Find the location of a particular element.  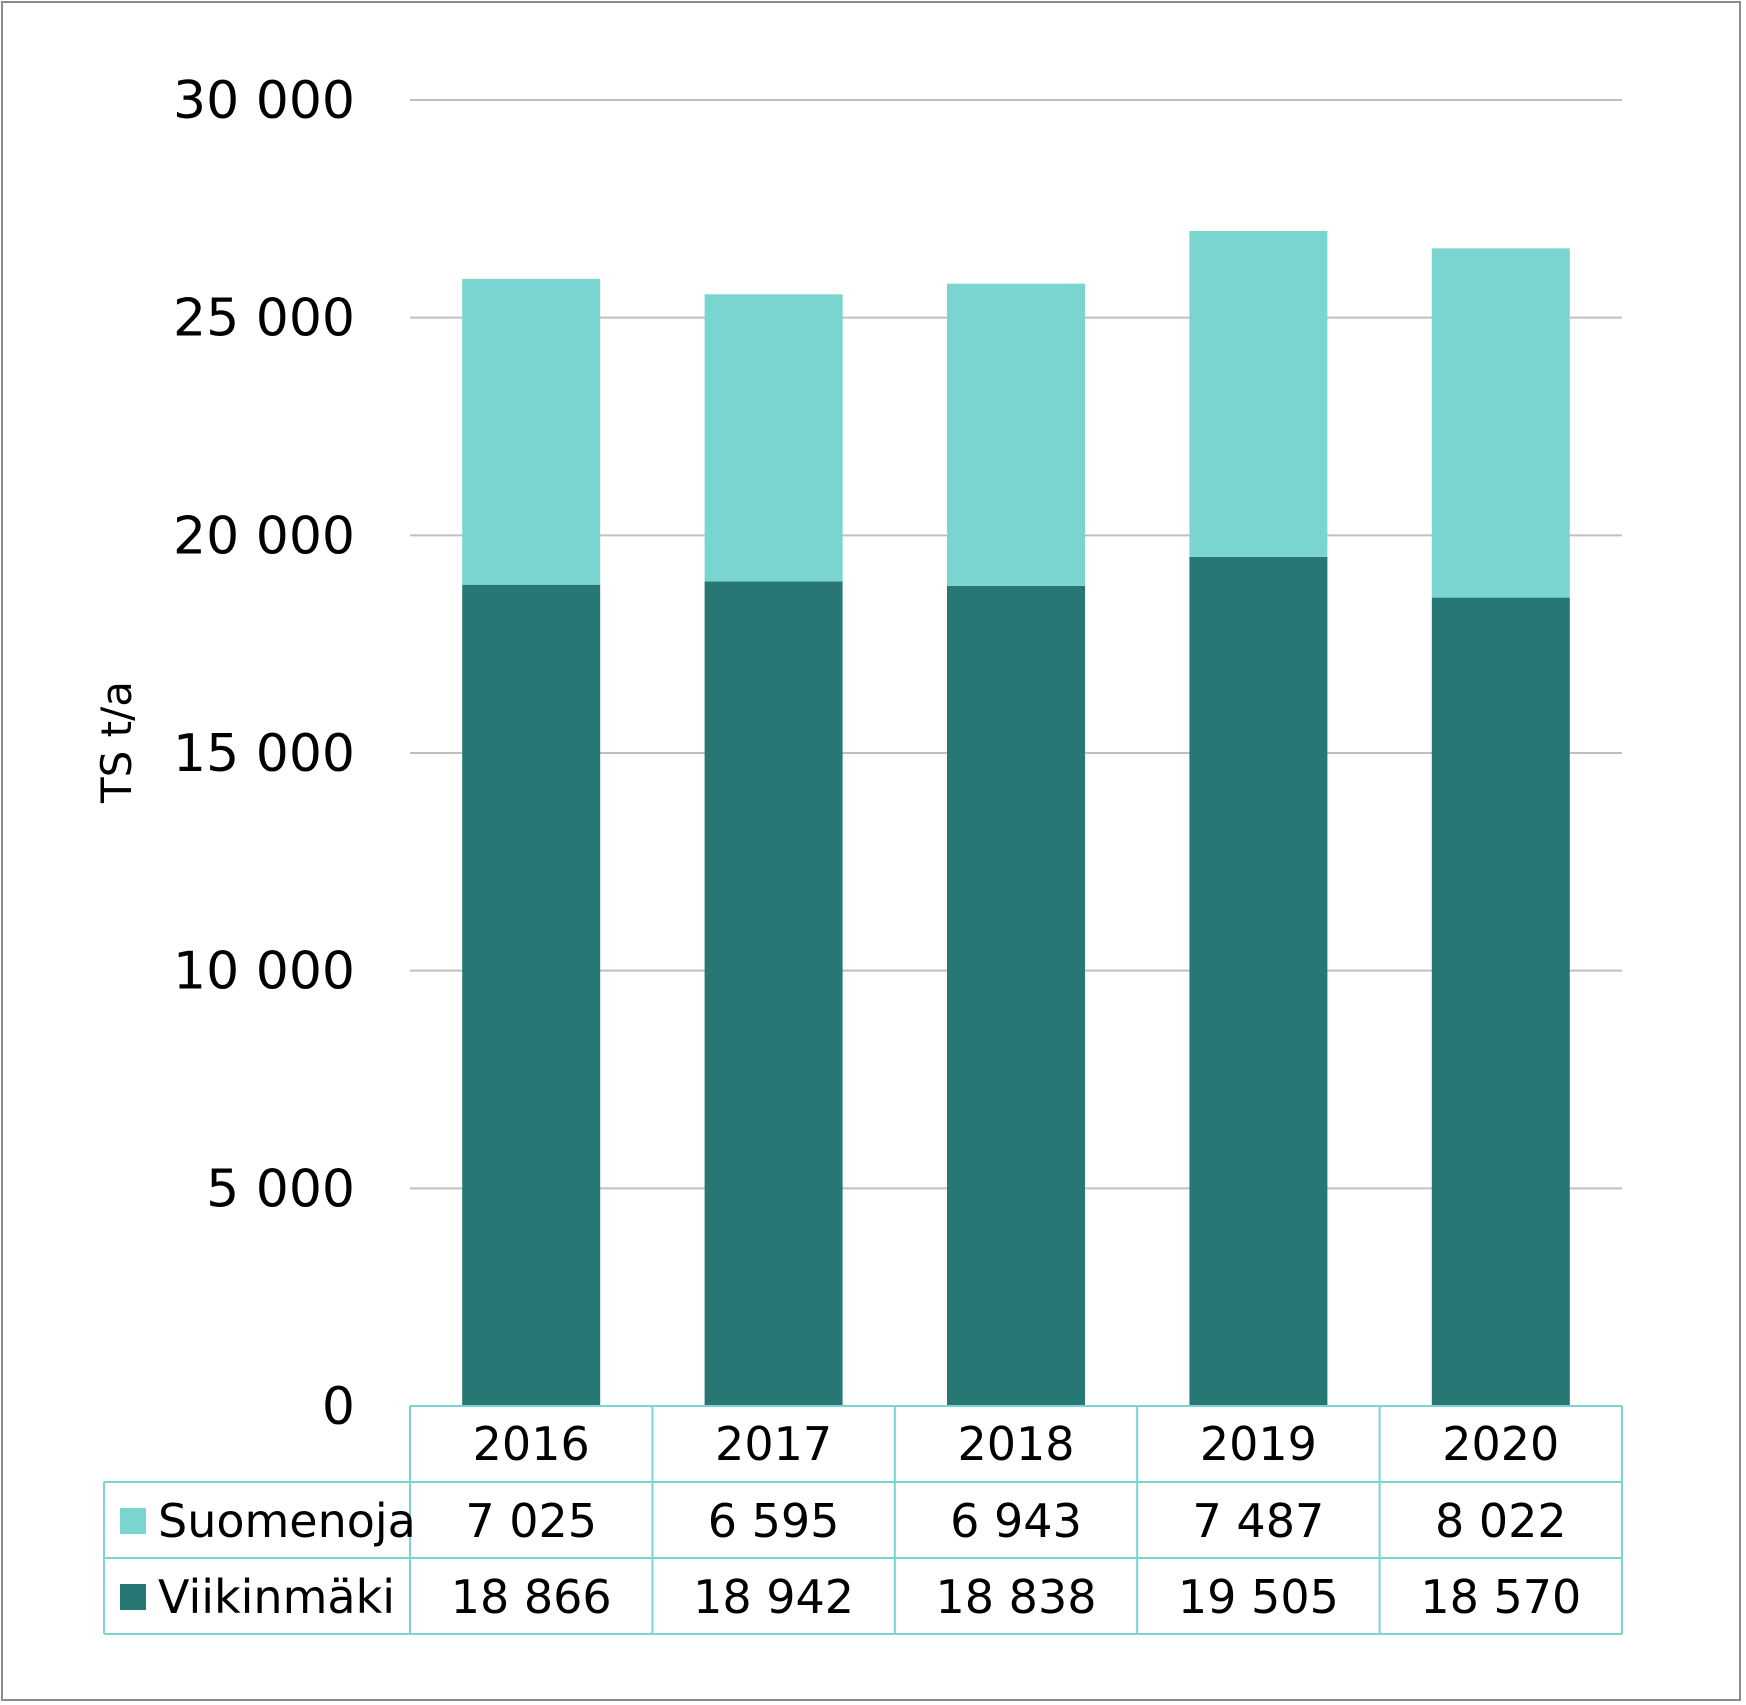

y-tick-label: 0 is located at coordinates (338, 1407).